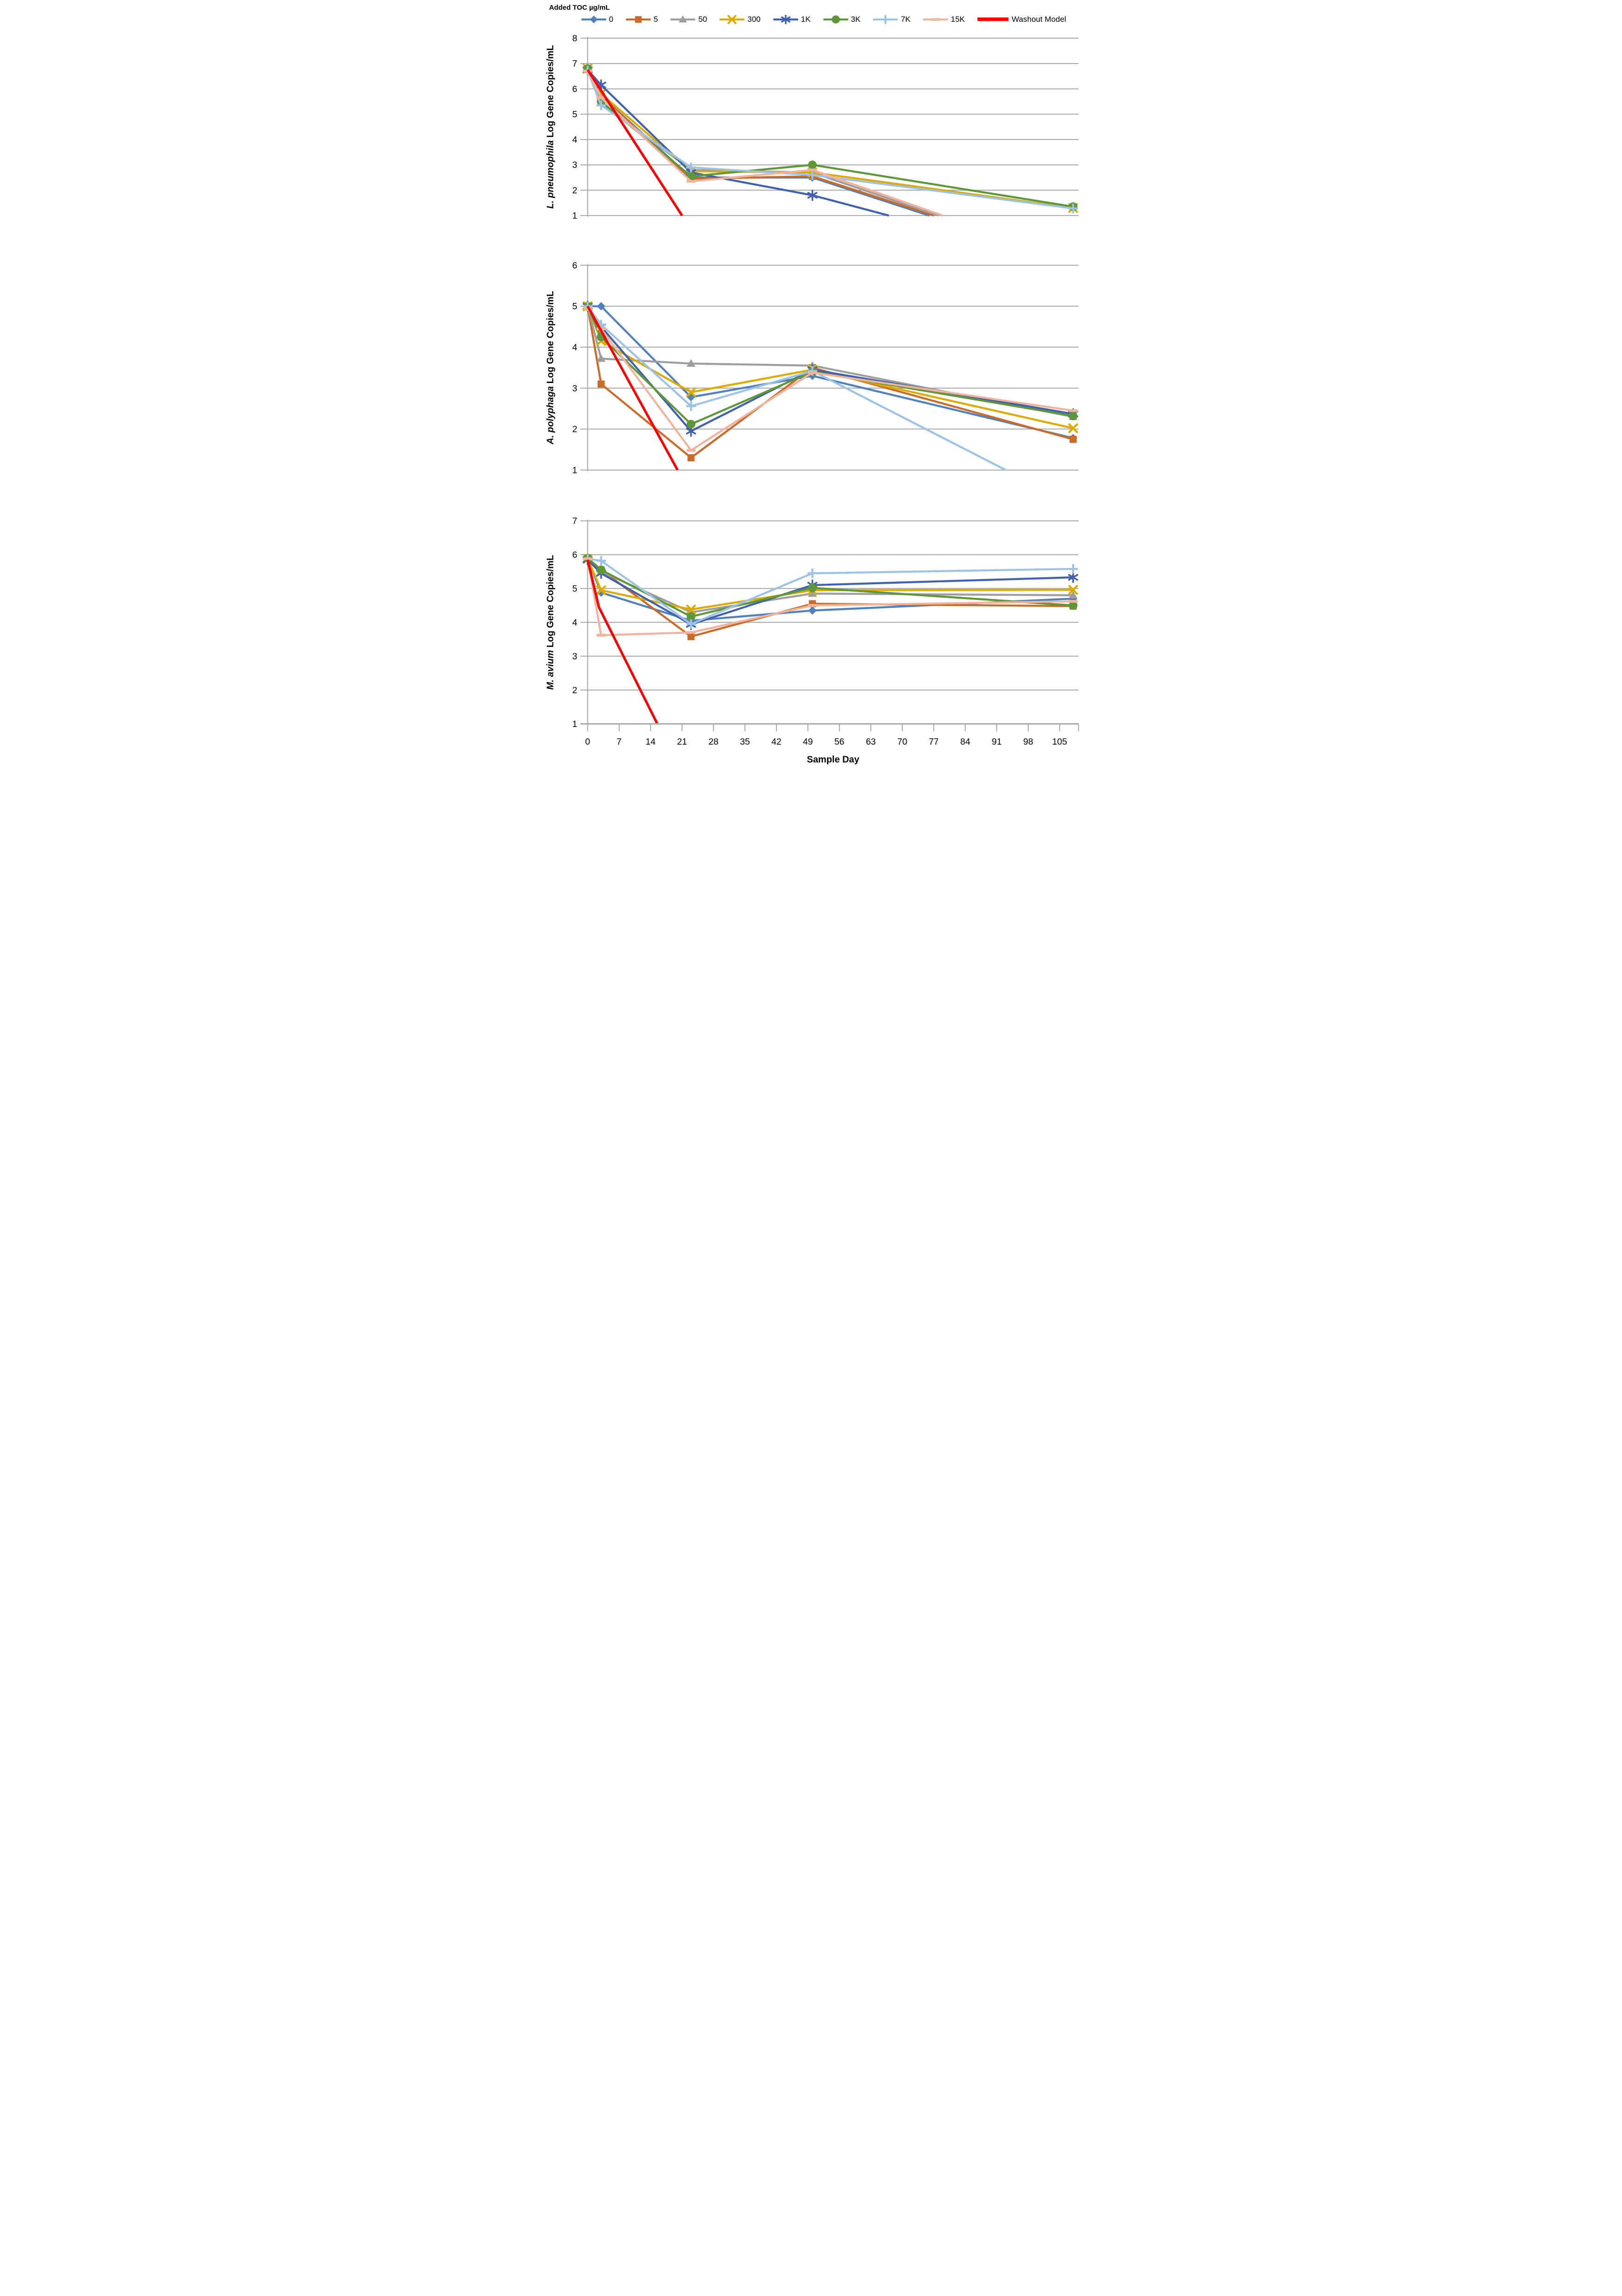 This screenshot has height=2296, width=1622. I want to click on x-tick-label: 63, so click(870, 742).